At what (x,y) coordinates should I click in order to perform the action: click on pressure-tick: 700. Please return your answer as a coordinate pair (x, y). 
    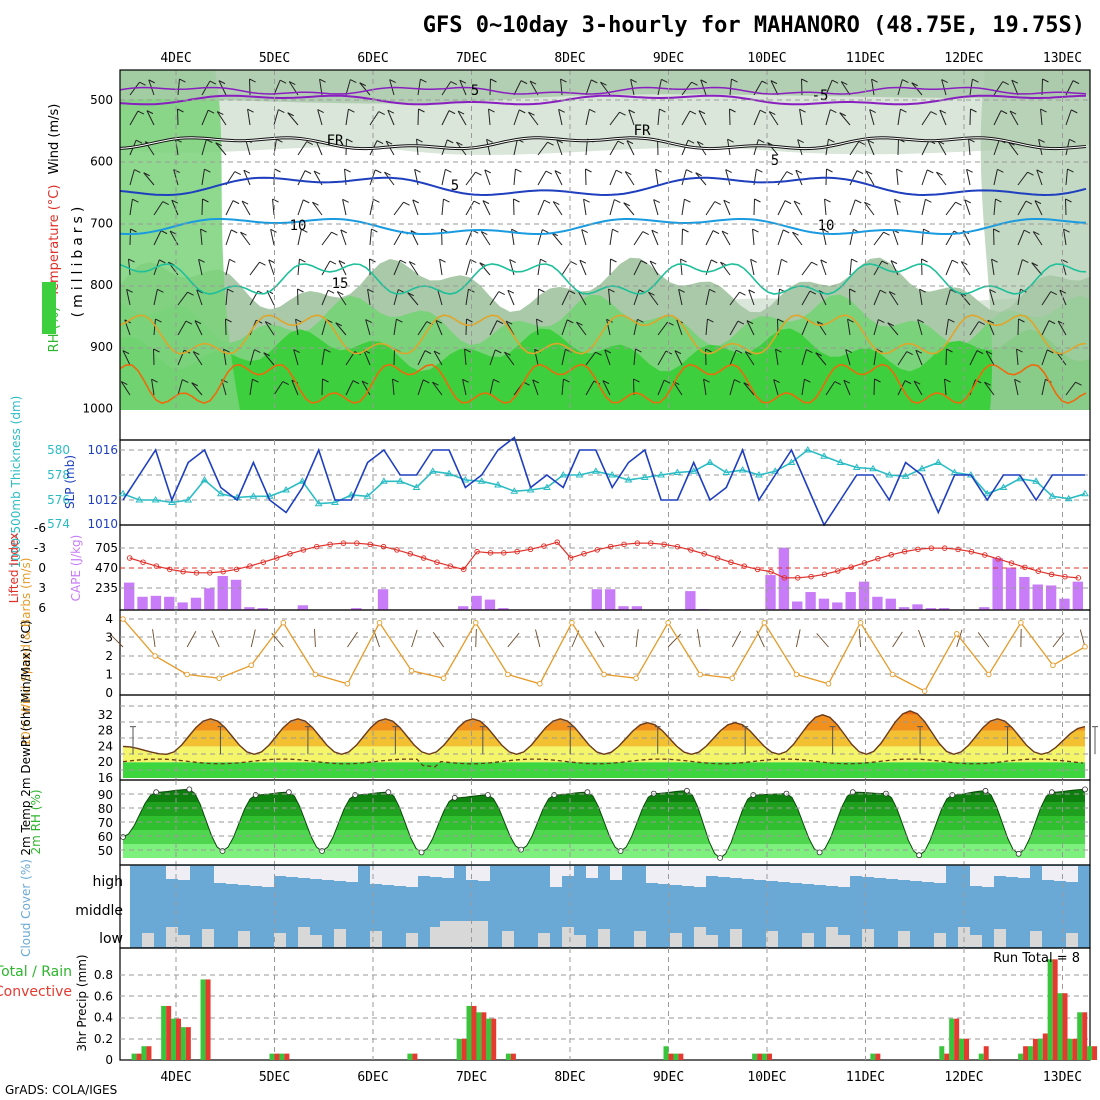
    Looking at the image, I should click on (101, 223).